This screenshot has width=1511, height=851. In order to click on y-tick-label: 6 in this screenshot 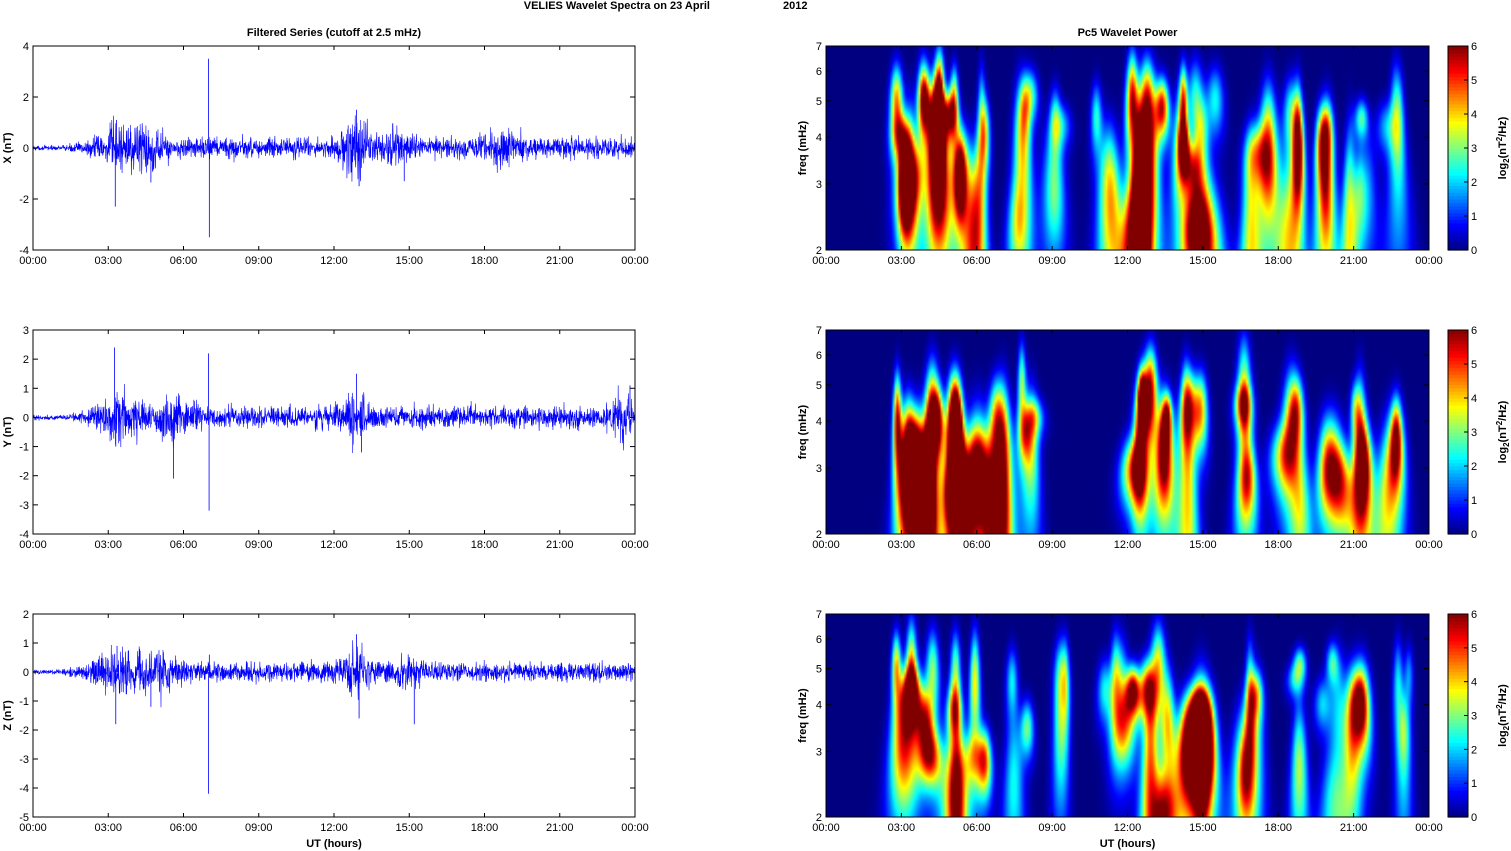, I will do `click(819, 356)`.